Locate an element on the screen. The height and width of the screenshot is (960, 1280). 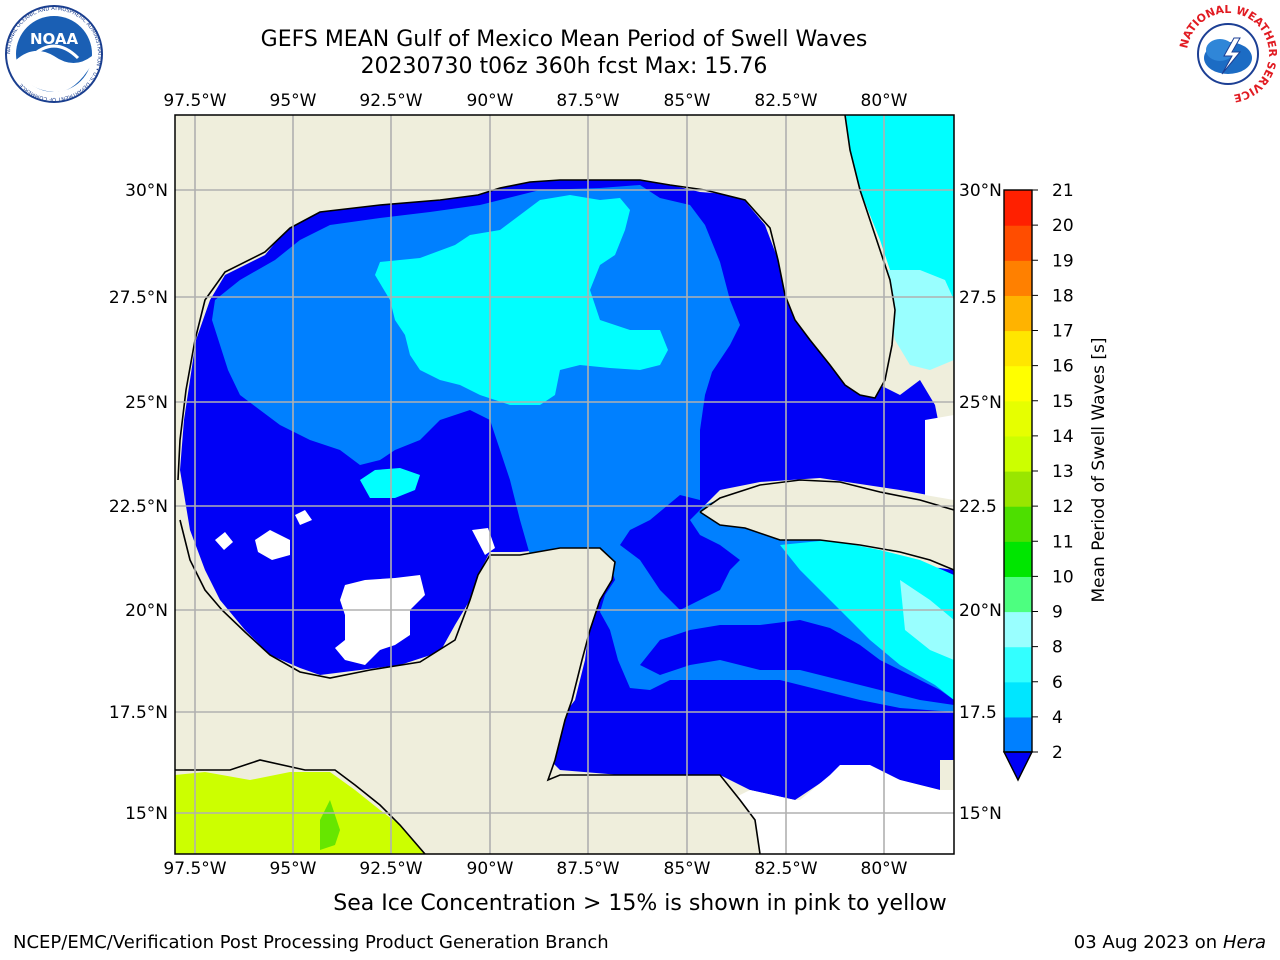
colorbar-extend-arrow is located at coordinates (1018, 766).